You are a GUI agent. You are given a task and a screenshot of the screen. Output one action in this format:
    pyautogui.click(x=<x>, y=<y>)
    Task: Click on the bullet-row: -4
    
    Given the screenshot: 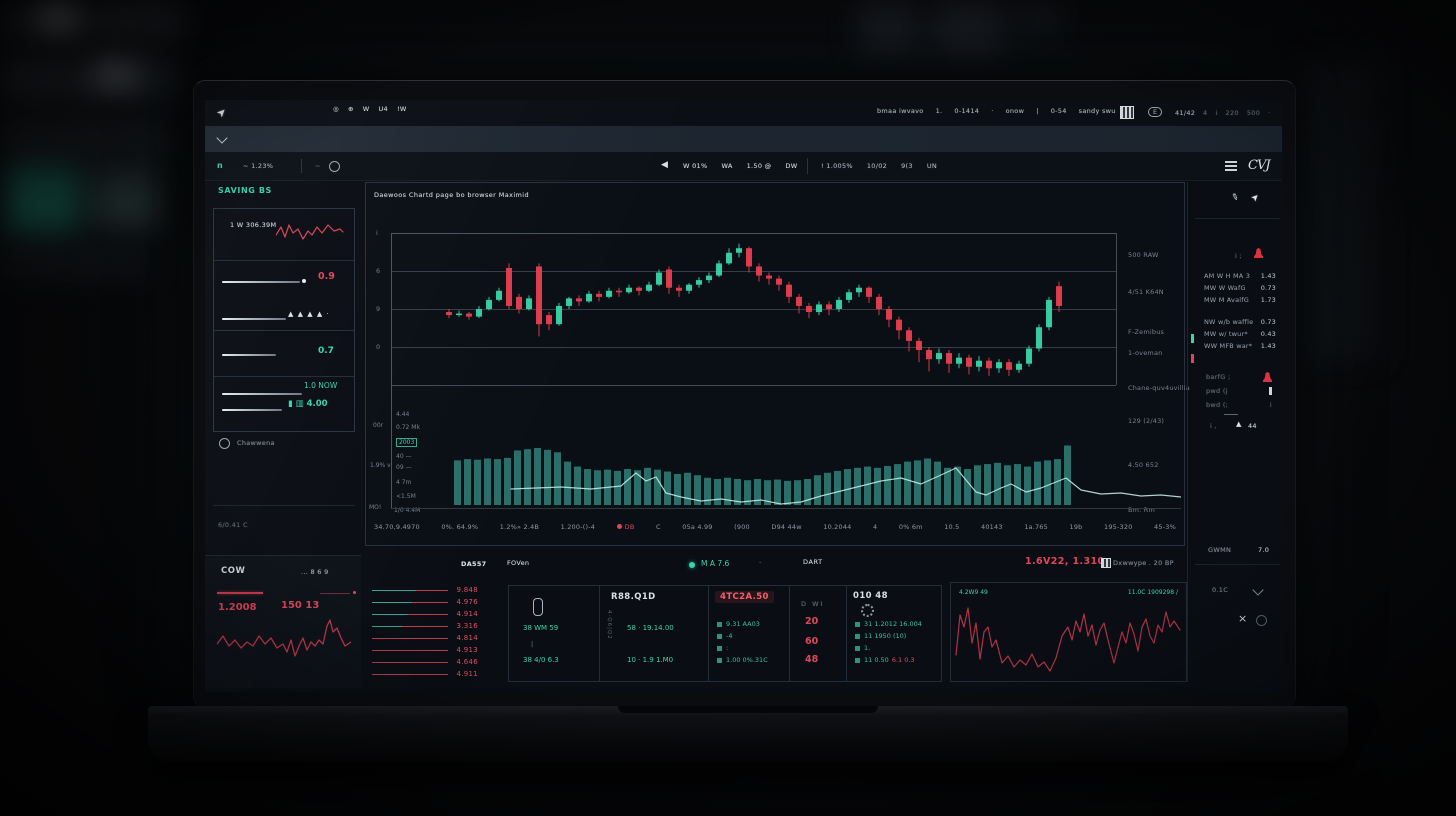 What is the action you would take?
    pyautogui.click(x=752, y=636)
    